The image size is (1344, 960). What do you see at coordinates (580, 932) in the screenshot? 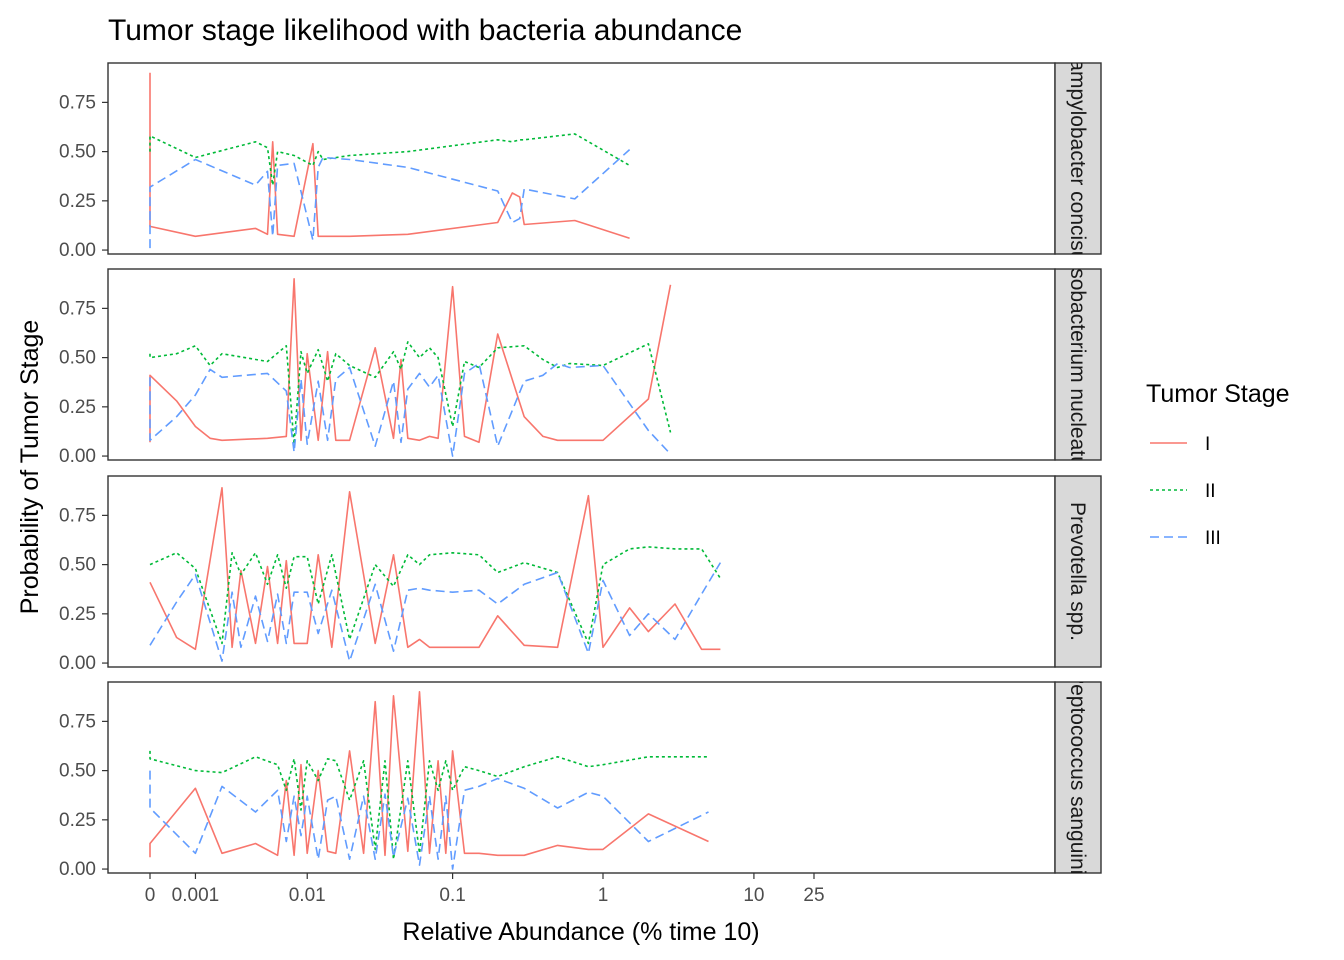
I see `x-axis-title: Relative Abundance (% time 10)` at bounding box center [580, 932].